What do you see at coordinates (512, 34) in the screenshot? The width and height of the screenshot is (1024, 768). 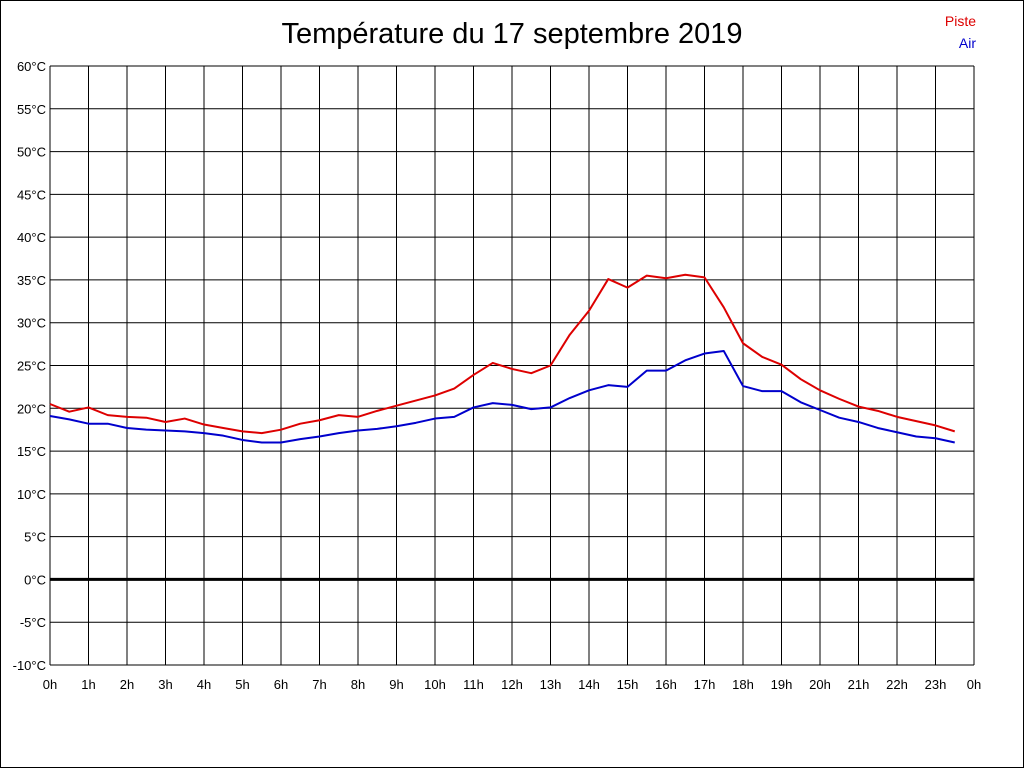 I see `chart-title: Température du 17 septembre 2019` at bounding box center [512, 34].